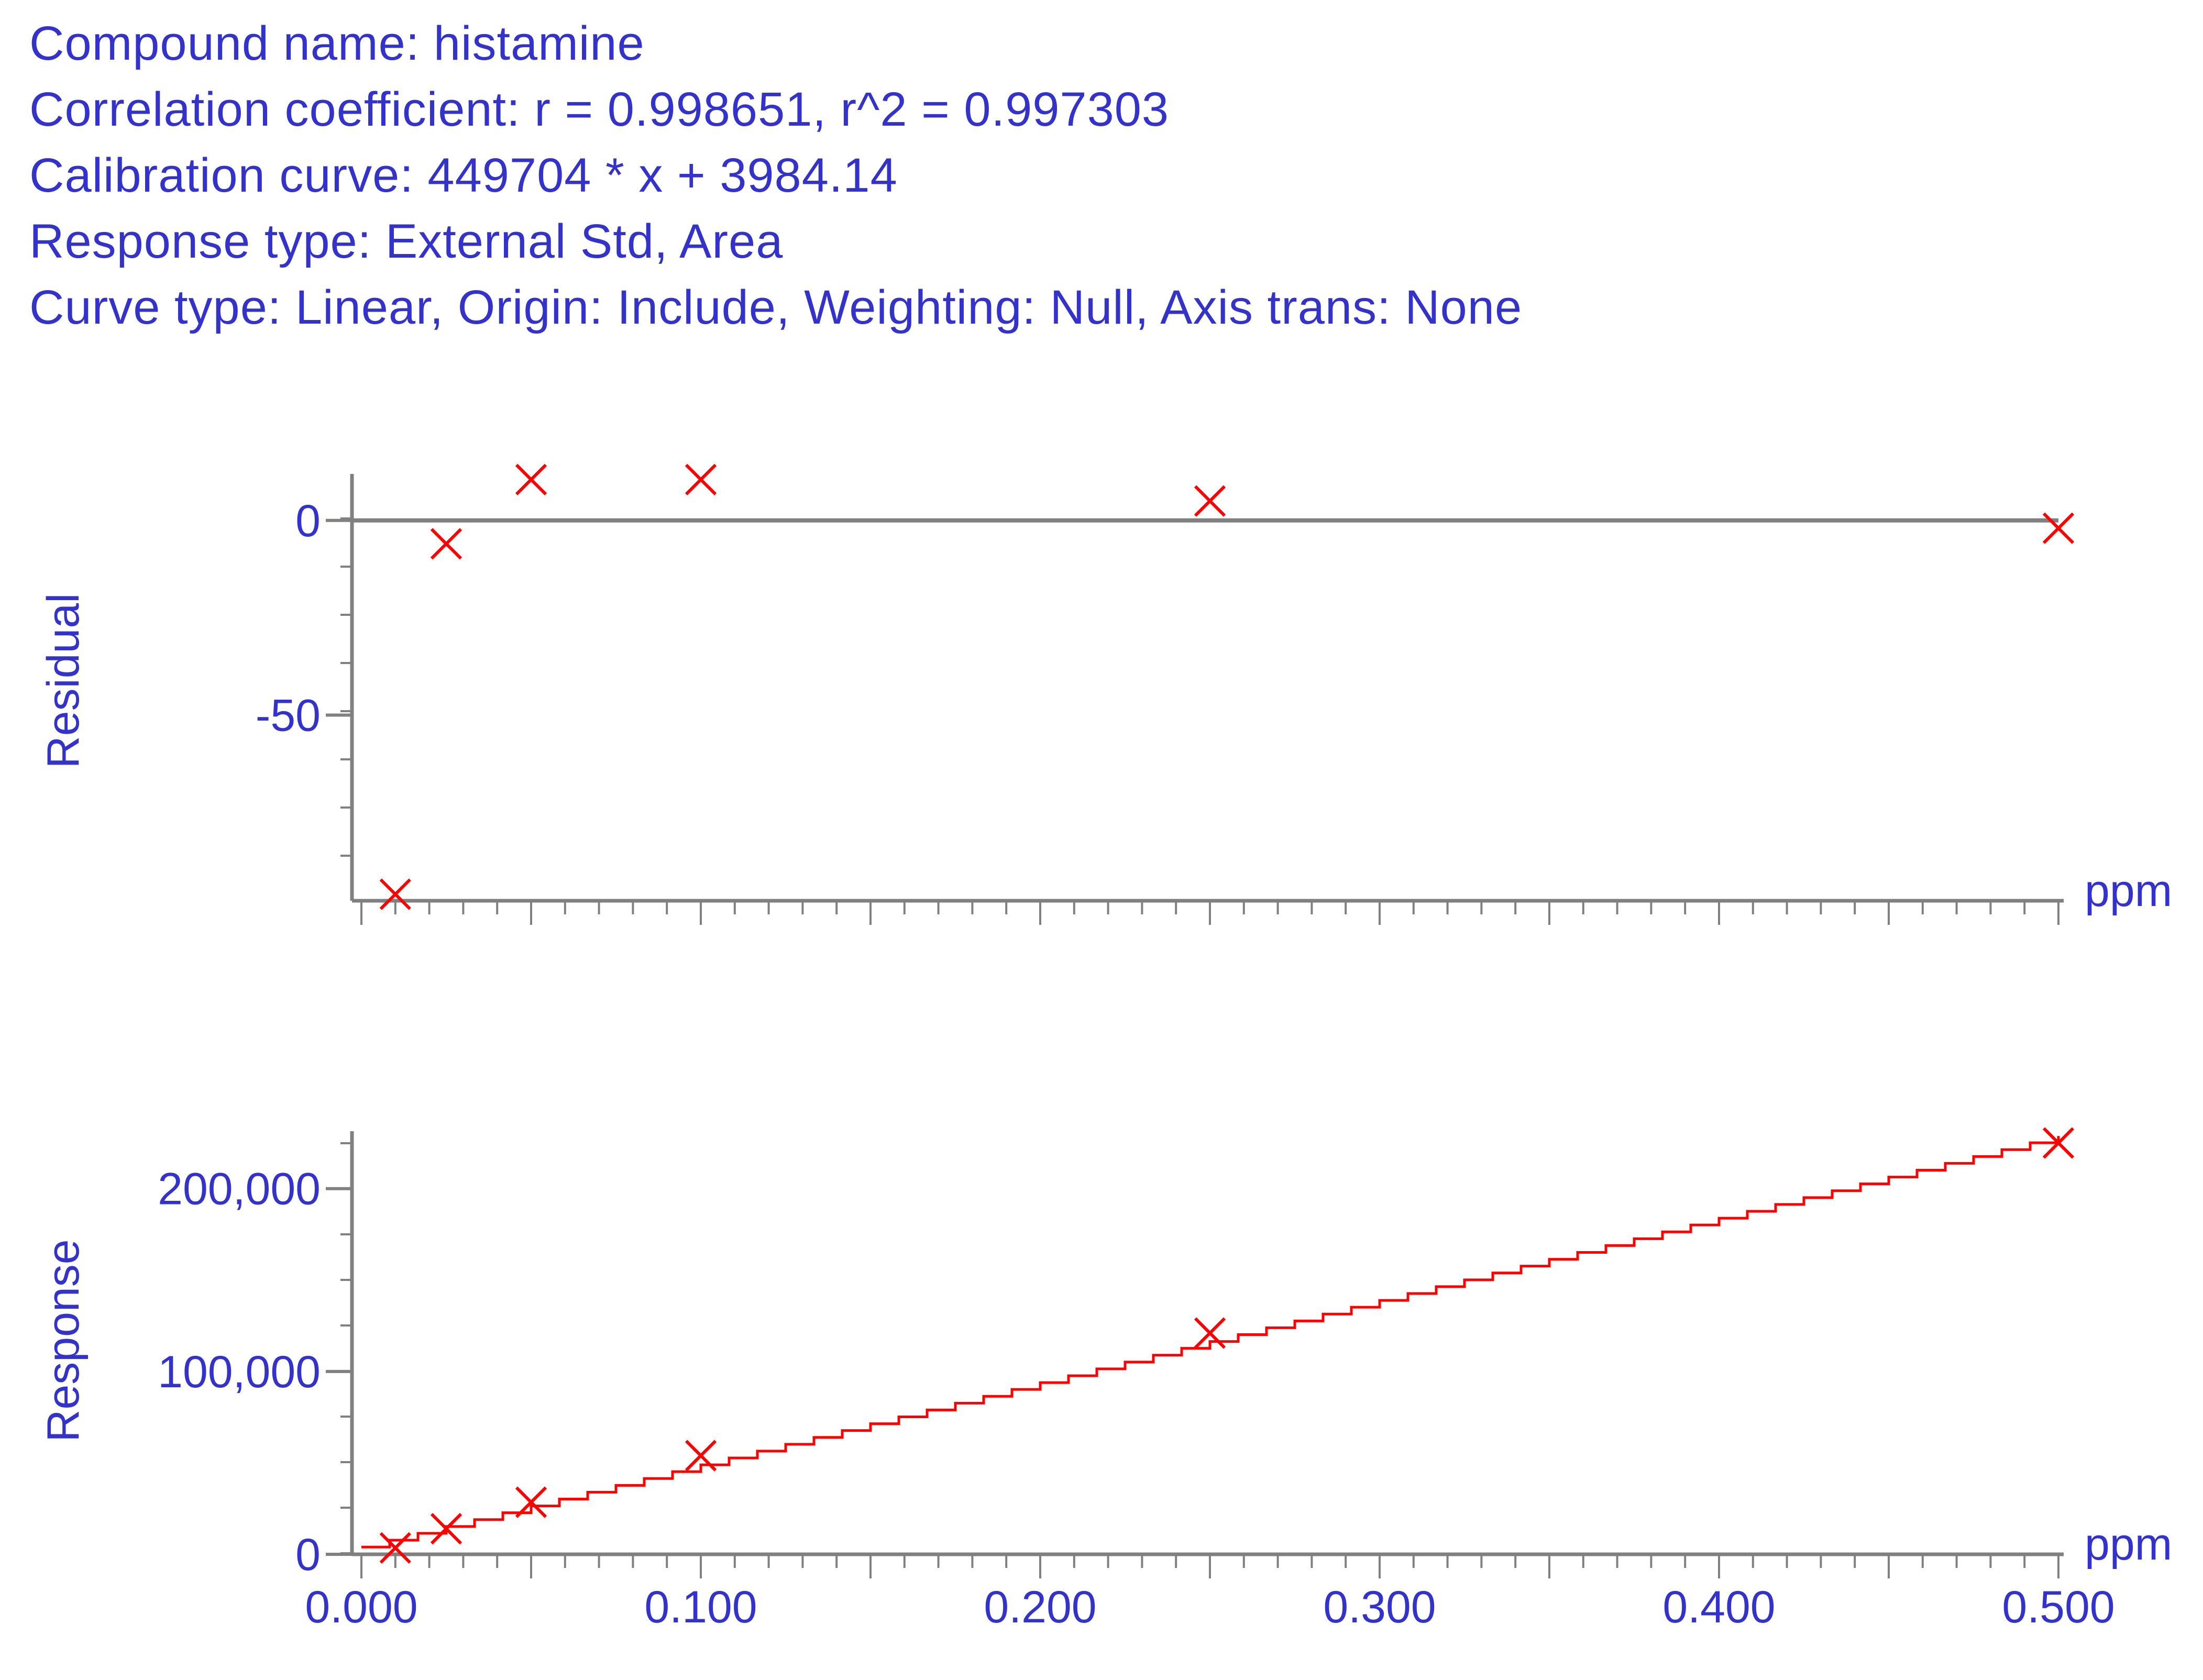 This screenshot has height=1680, width=2203. Describe the element at coordinates (346, 687) in the screenshot. I see `y-minor-ticks` at that location.